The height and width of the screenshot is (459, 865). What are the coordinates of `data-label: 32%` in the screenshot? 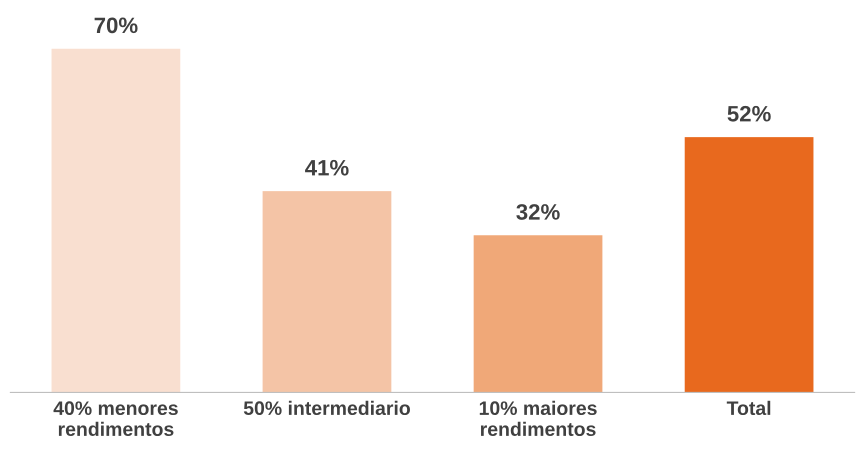 It's located at (538, 212).